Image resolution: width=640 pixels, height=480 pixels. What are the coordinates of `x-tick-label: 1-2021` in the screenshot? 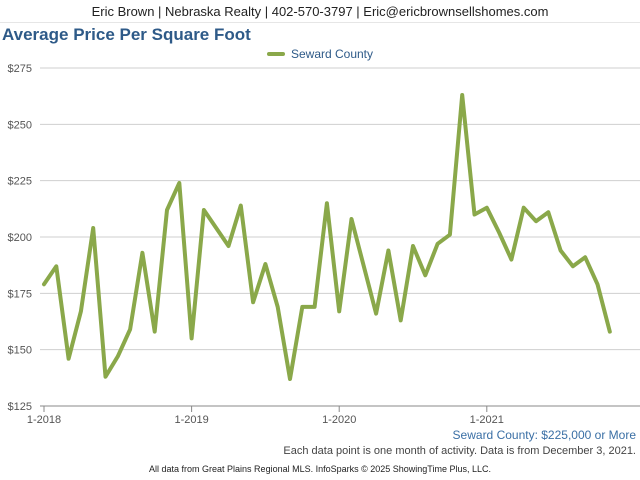 It's located at (487, 420).